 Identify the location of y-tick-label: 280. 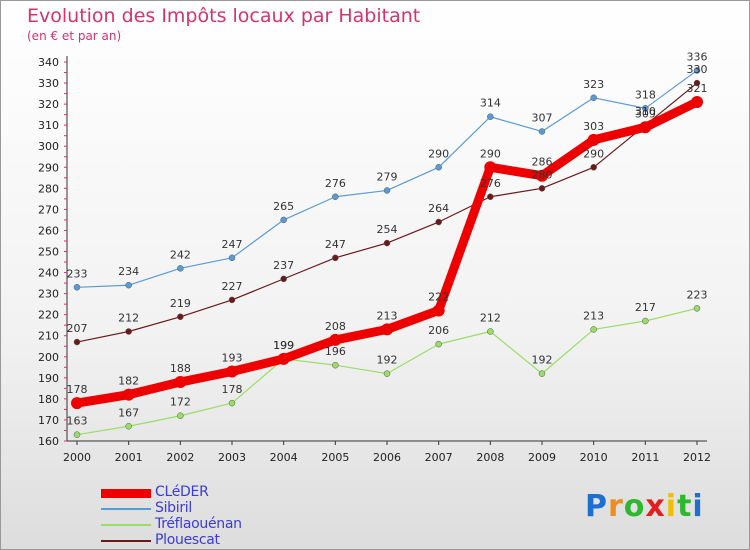
(48, 188).